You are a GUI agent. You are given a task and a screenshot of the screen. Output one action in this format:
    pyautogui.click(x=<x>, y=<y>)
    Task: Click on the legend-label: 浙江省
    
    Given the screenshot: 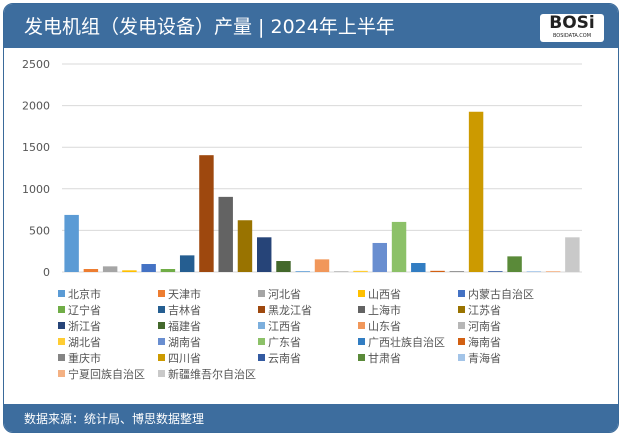 What is the action you would take?
    pyautogui.click(x=84, y=326)
    